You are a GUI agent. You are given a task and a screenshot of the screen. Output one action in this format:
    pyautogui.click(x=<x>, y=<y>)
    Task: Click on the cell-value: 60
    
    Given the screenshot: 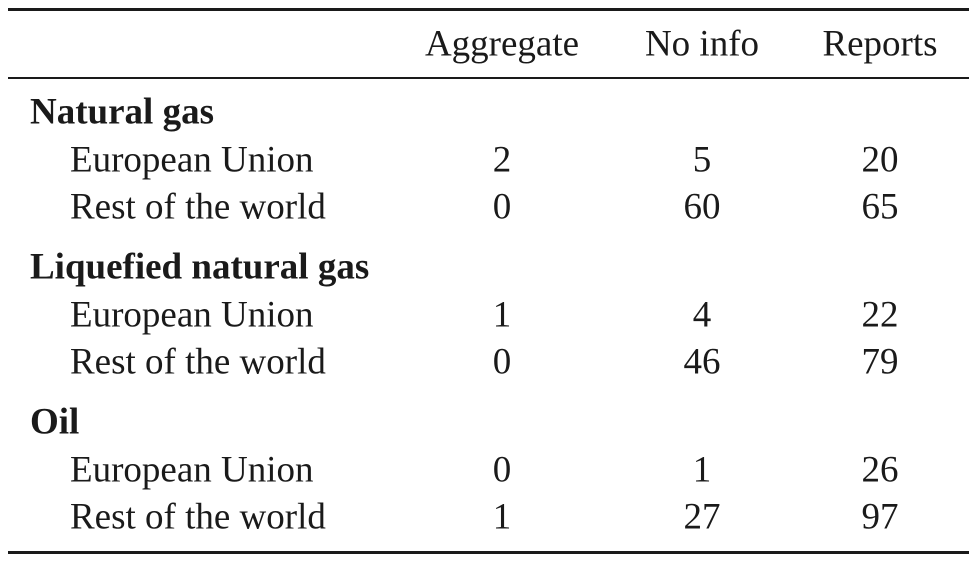 What is the action you would take?
    pyautogui.click(x=702, y=207)
    